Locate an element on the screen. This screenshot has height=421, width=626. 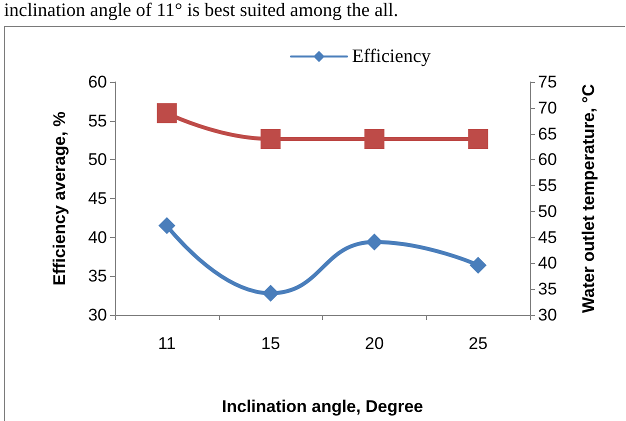
y2-axis-title: Water outlet temperature, °C is located at coordinates (588, 199).